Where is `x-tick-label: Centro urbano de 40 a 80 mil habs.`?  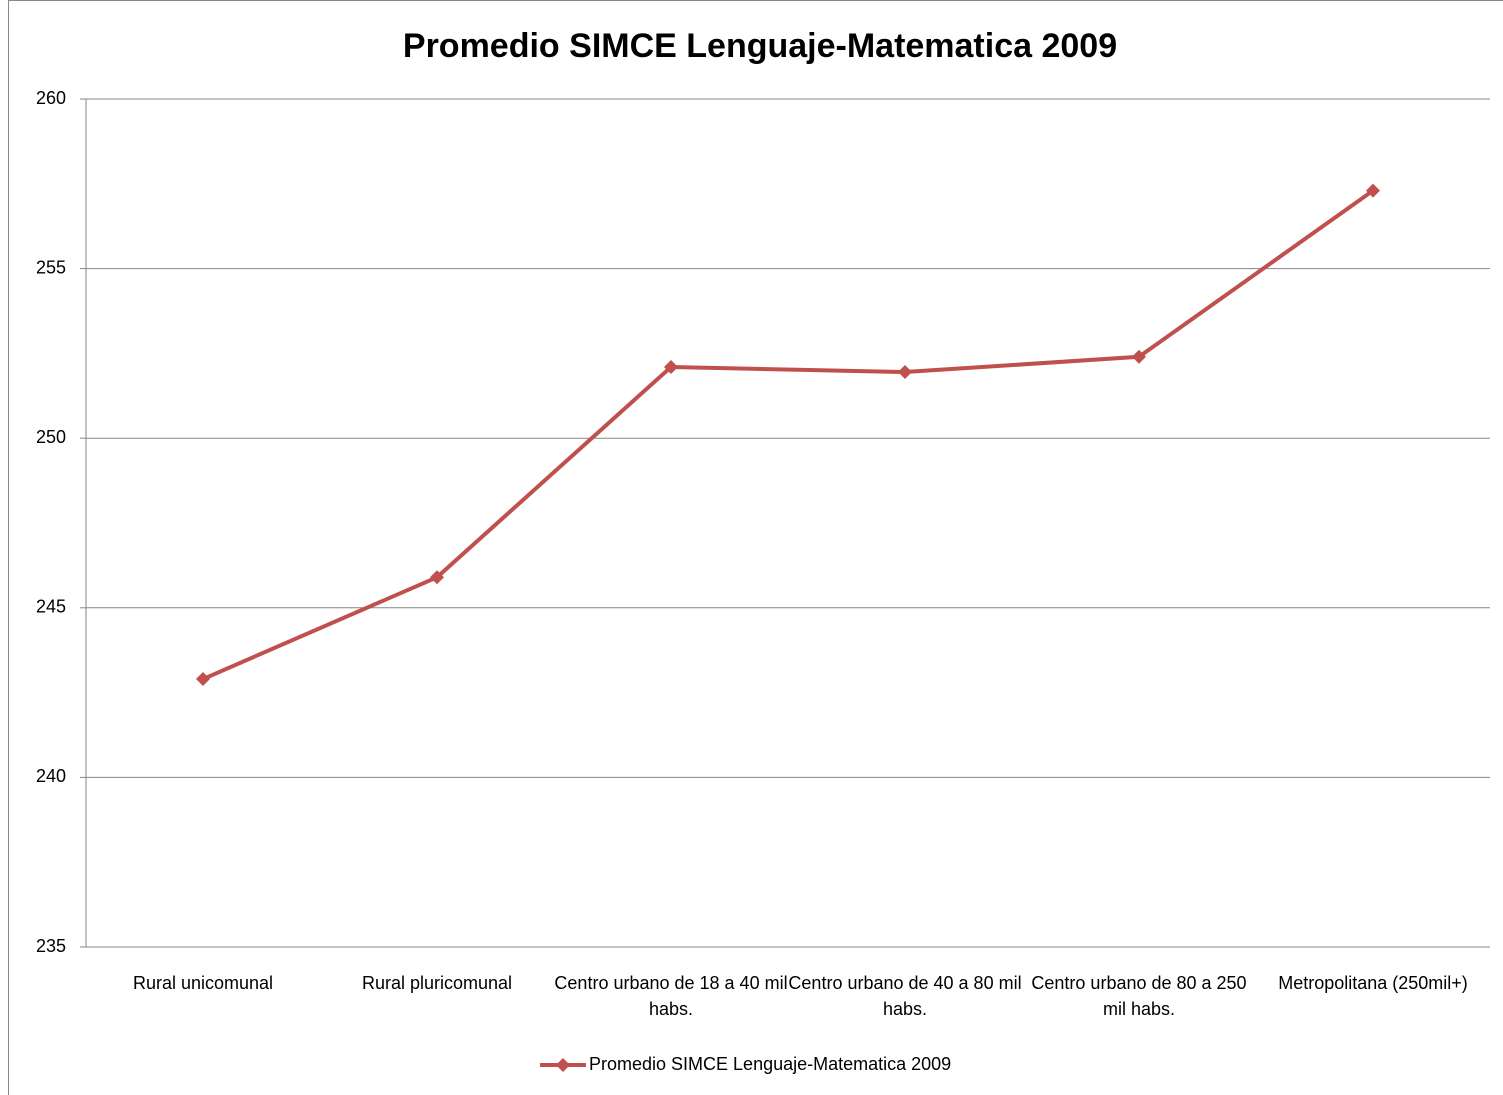 x-tick-label: Centro urbano de 40 a 80 mil habs. is located at coordinates (905, 996).